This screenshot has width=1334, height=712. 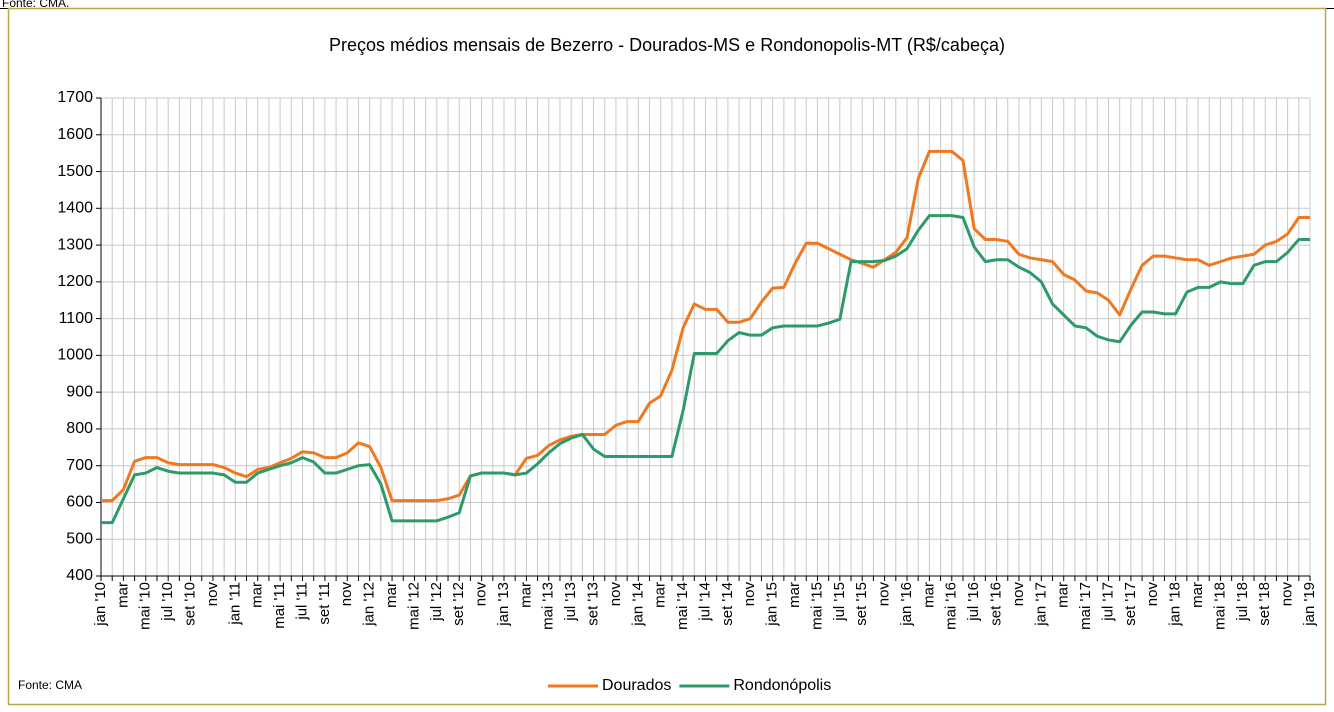 I want to click on x-tick-label: jul '14, so click(x=704, y=602).